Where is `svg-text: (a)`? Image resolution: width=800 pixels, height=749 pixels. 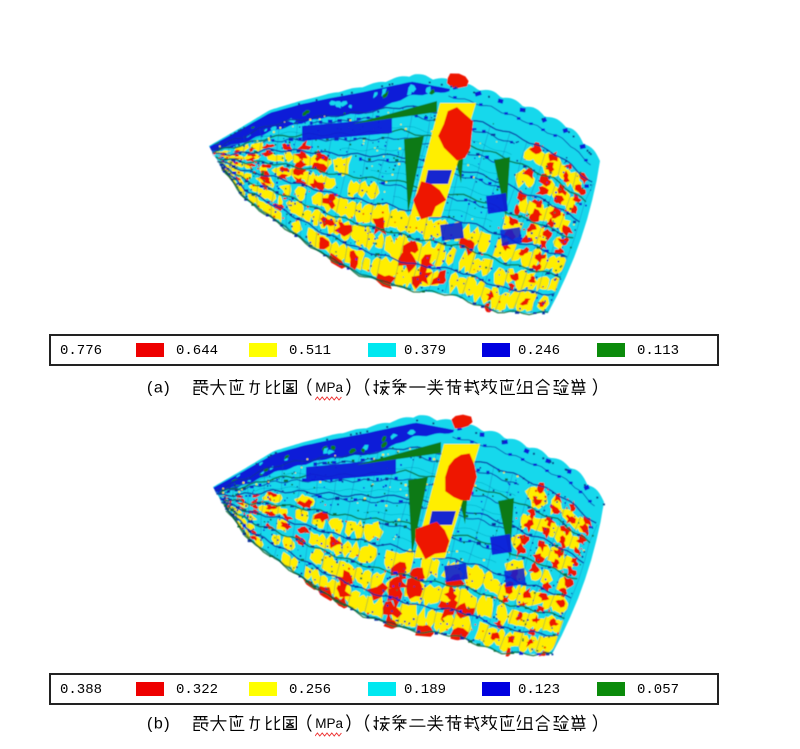 svg-text: (a) is located at coordinates (159, 388).